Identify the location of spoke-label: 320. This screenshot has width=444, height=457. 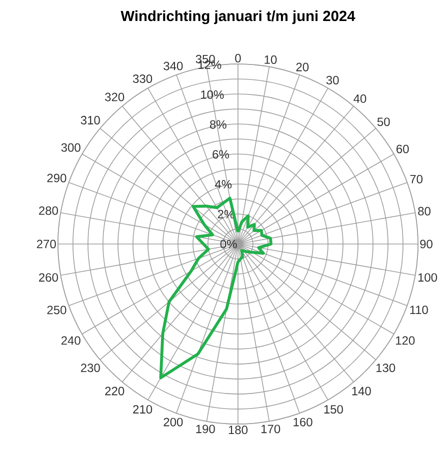
(114, 97).